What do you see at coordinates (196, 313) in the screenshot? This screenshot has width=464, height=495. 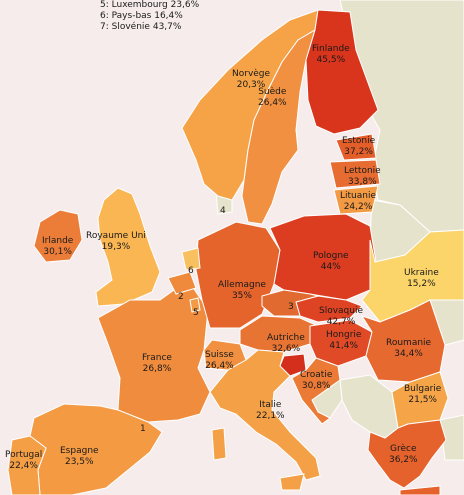 I see `marker-5: 5` at bounding box center [196, 313].